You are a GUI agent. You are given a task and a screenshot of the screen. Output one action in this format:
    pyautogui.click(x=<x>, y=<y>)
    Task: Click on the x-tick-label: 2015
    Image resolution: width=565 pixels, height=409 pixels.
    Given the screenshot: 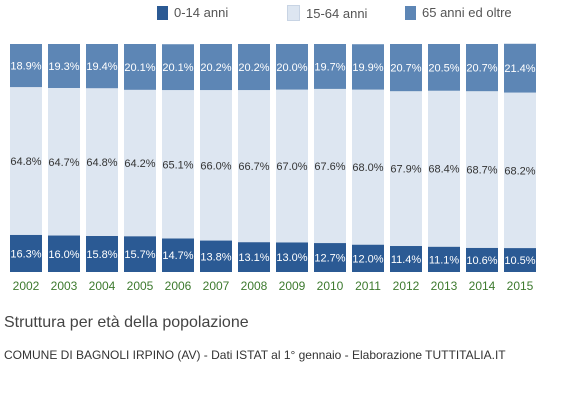 What is the action you would take?
    pyautogui.click(x=520, y=286)
    